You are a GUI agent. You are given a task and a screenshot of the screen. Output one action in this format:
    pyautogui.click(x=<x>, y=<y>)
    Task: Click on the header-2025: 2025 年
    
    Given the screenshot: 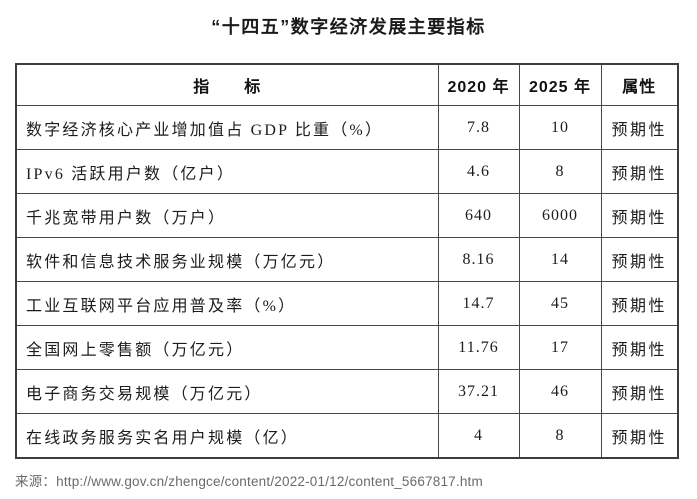 What is the action you would take?
    pyautogui.click(x=560, y=84)
    